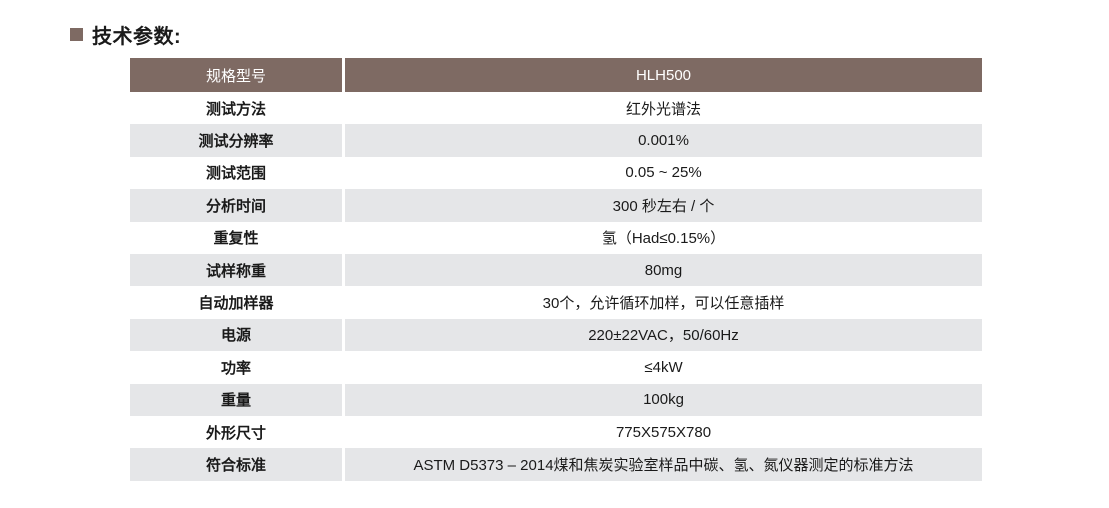  Describe the element at coordinates (663, 173) in the screenshot. I see `row-value-cell: 0.05 ~ 25%` at that location.